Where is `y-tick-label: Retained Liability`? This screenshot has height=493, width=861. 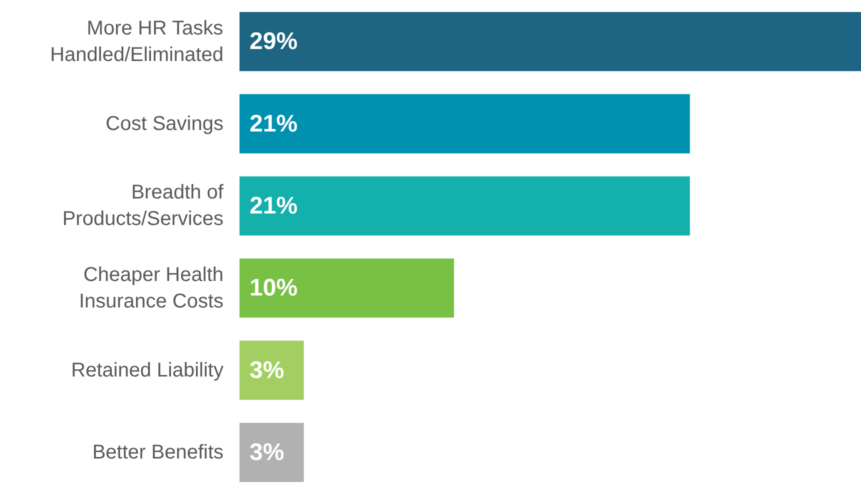
y-tick-label: Retained Liability is located at coordinates (147, 370).